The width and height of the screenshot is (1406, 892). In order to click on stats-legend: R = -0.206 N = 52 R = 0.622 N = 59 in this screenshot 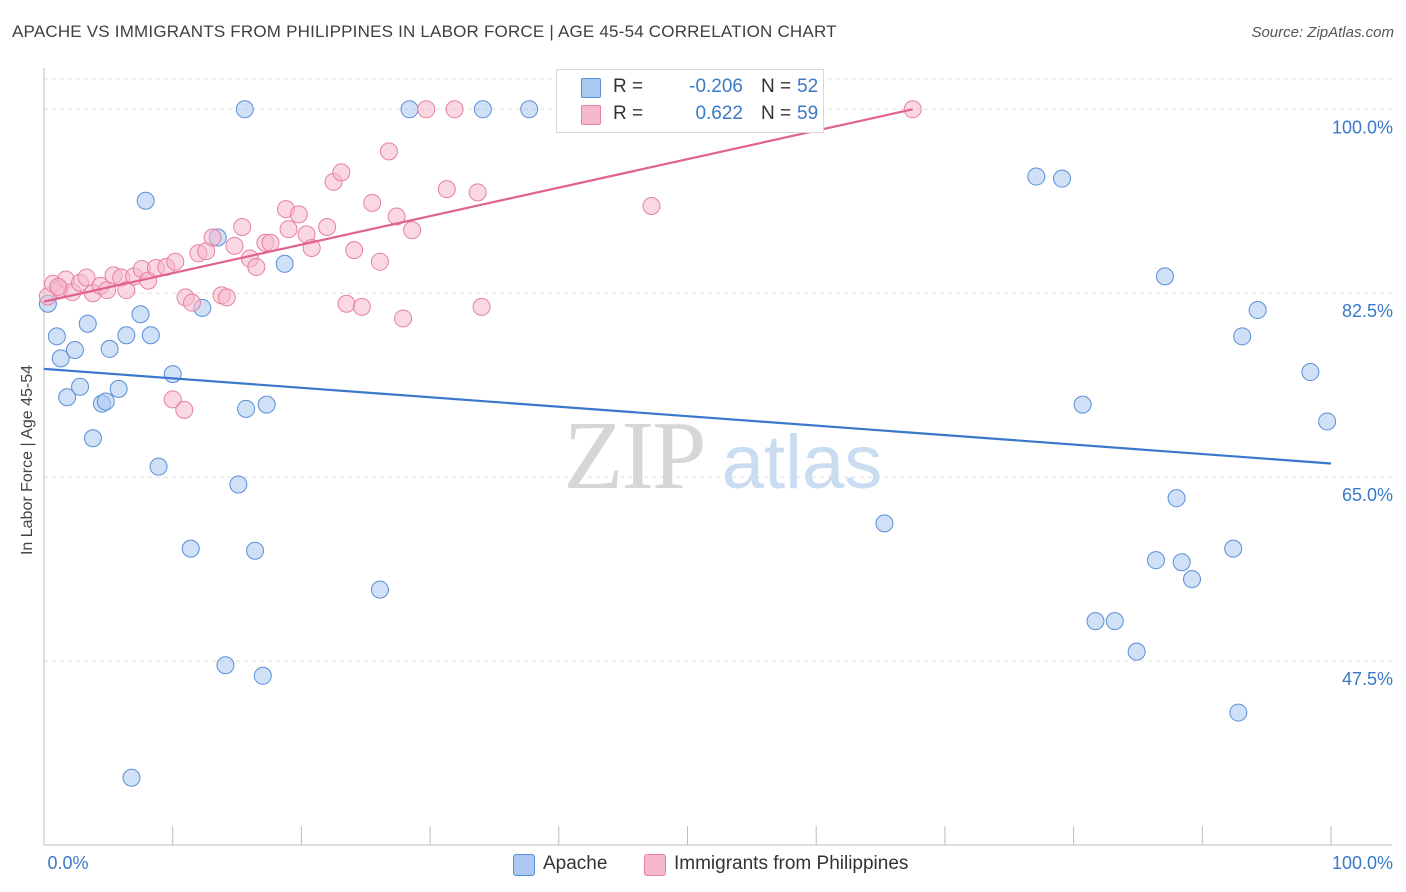, I will do `click(690, 101)`.